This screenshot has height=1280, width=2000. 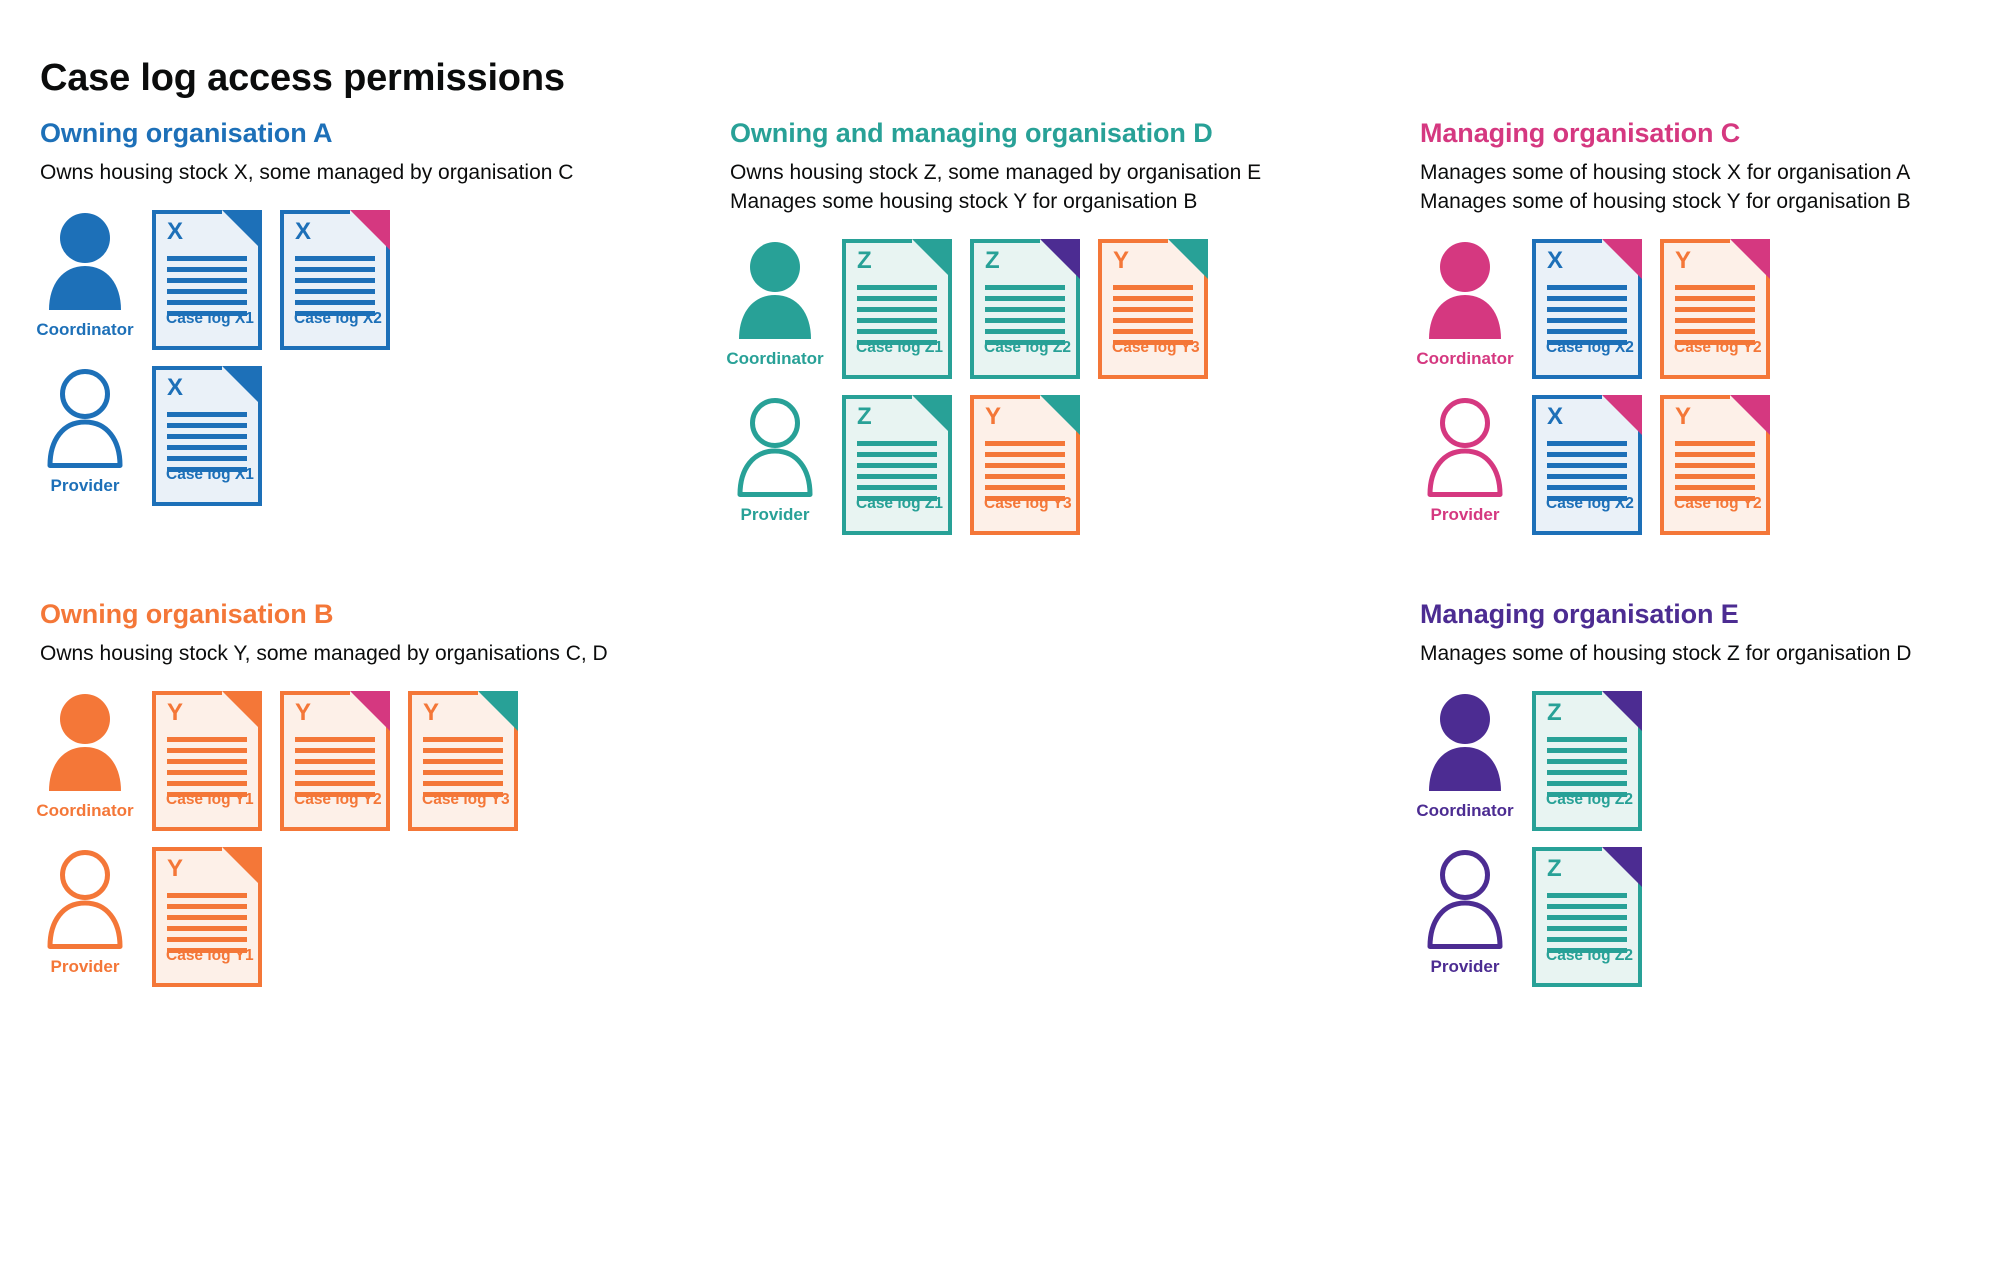 I want to click on role-label: Provider, so click(x=85, y=485).